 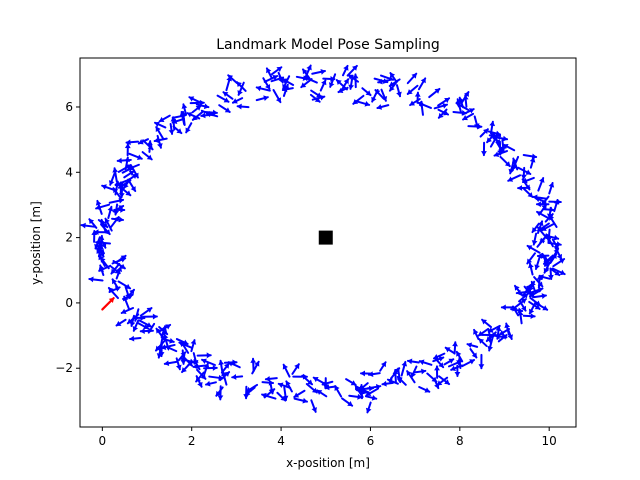 What do you see at coordinates (192, 441) in the screenshot?
I see `x-tick-label: 2` at bounding box center [192, 441].